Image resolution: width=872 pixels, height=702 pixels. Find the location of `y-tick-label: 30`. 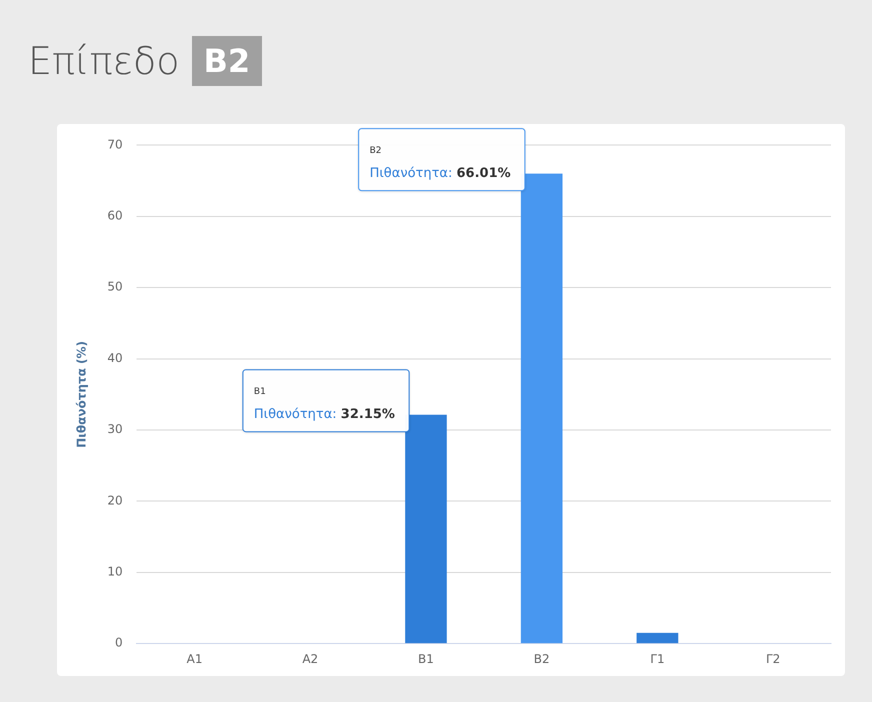

y-tick-label: 30 is located at coordinates (115, 429).